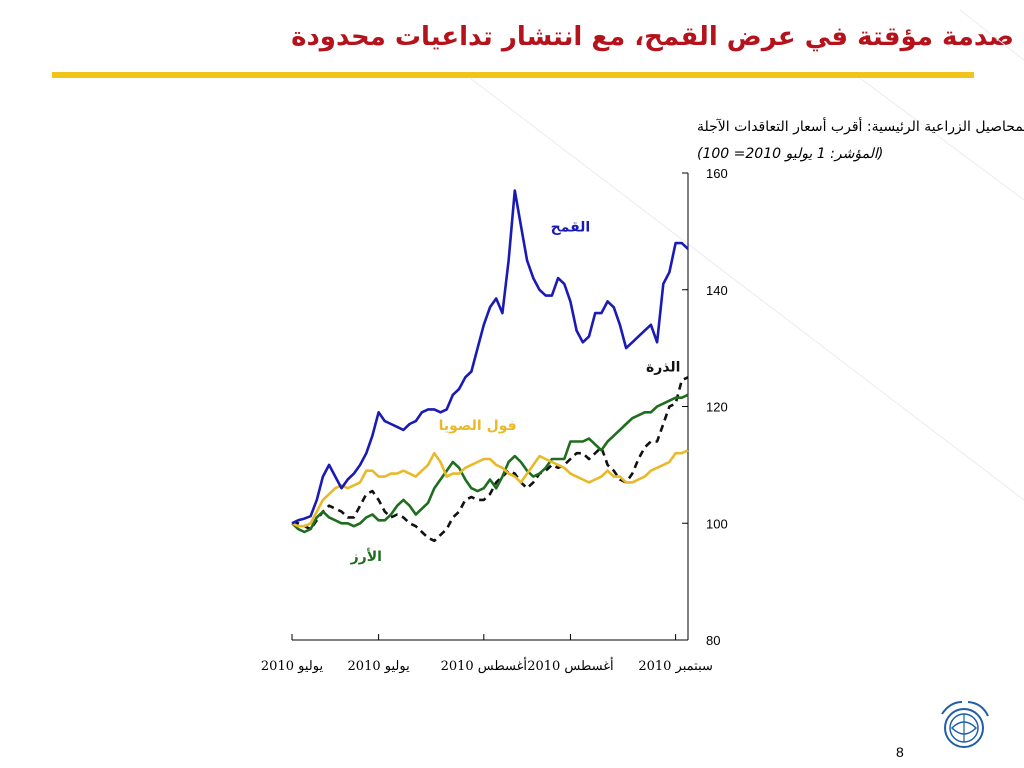 This screenshot has width=1024, height=768. Describe the element at coordinates (571, 227) in the screenshot. I see `series-label-0: القمح` at that location.